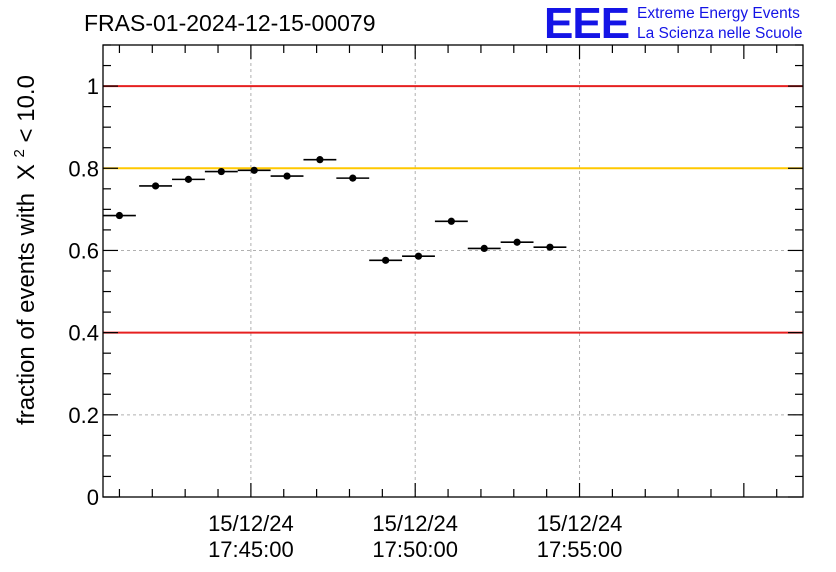 This screenshot has height=572, width=836. Describe the element at coordinates (415, 549) in the screenshot. I see `x-tick-label-time: 17:50:00` at that location.